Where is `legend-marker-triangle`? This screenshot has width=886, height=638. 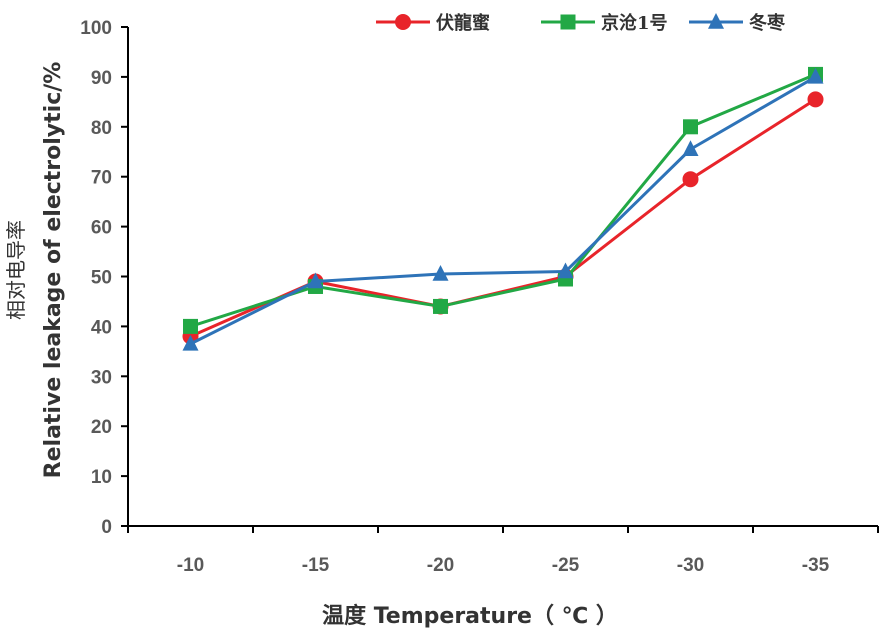 legend-marker-triangle is located at coordinates (716, 21).